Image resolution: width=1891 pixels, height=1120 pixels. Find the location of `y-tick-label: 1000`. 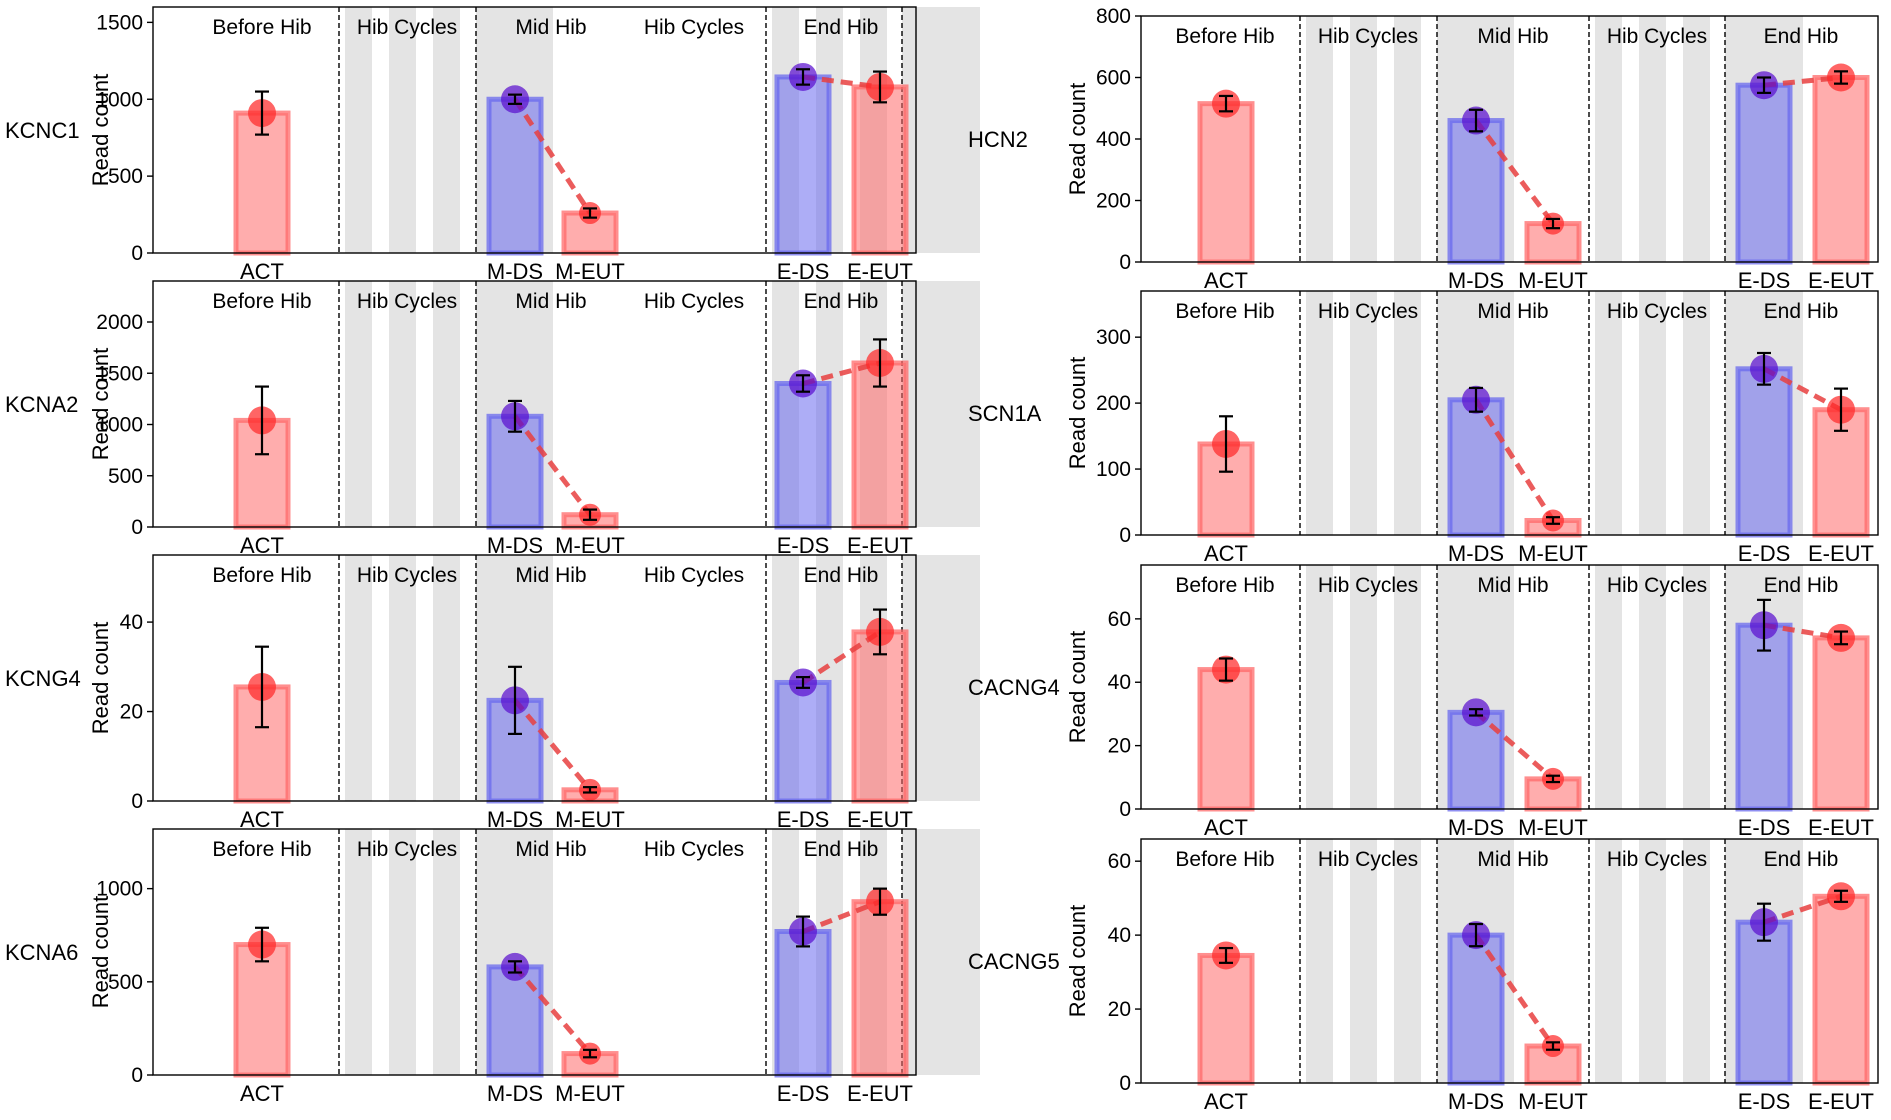

y-tick-label: 1000 is located at coordinates (119, 425).